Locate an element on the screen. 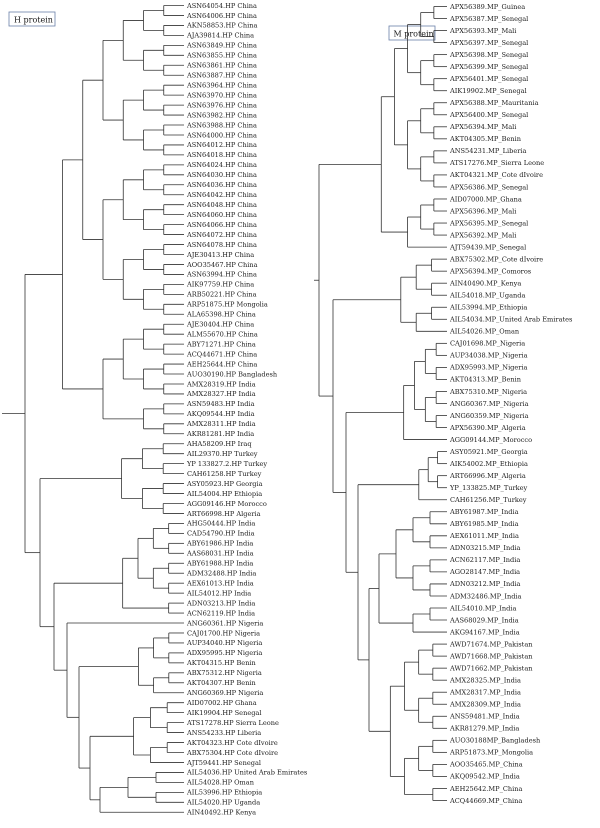 This screenshot has width=600, height=828. h-leaf-label: AJA39814.HP China is located at coordinates (220, 36).